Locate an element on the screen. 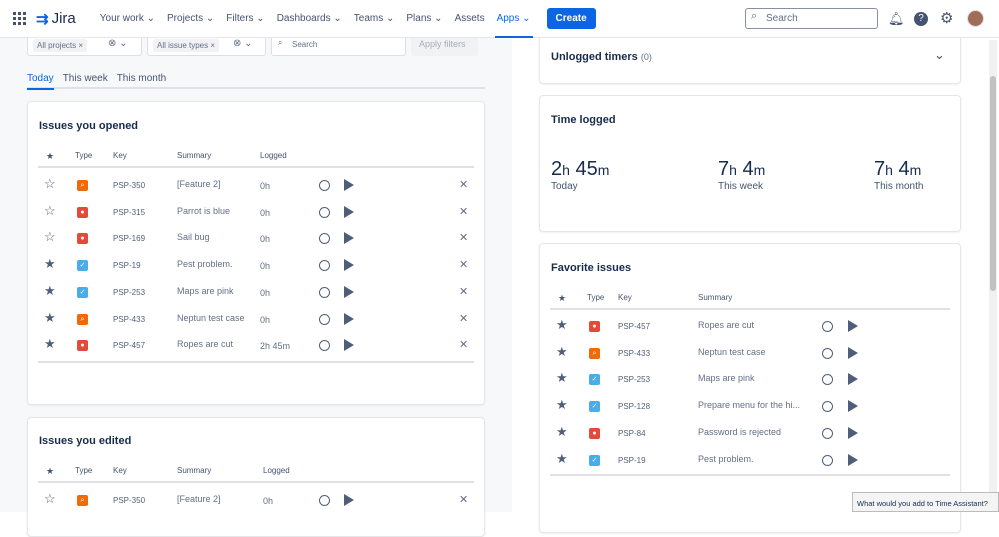 This screenshot has width=999, height=537. app-switcher-icon is located at coordinates (20, 18).